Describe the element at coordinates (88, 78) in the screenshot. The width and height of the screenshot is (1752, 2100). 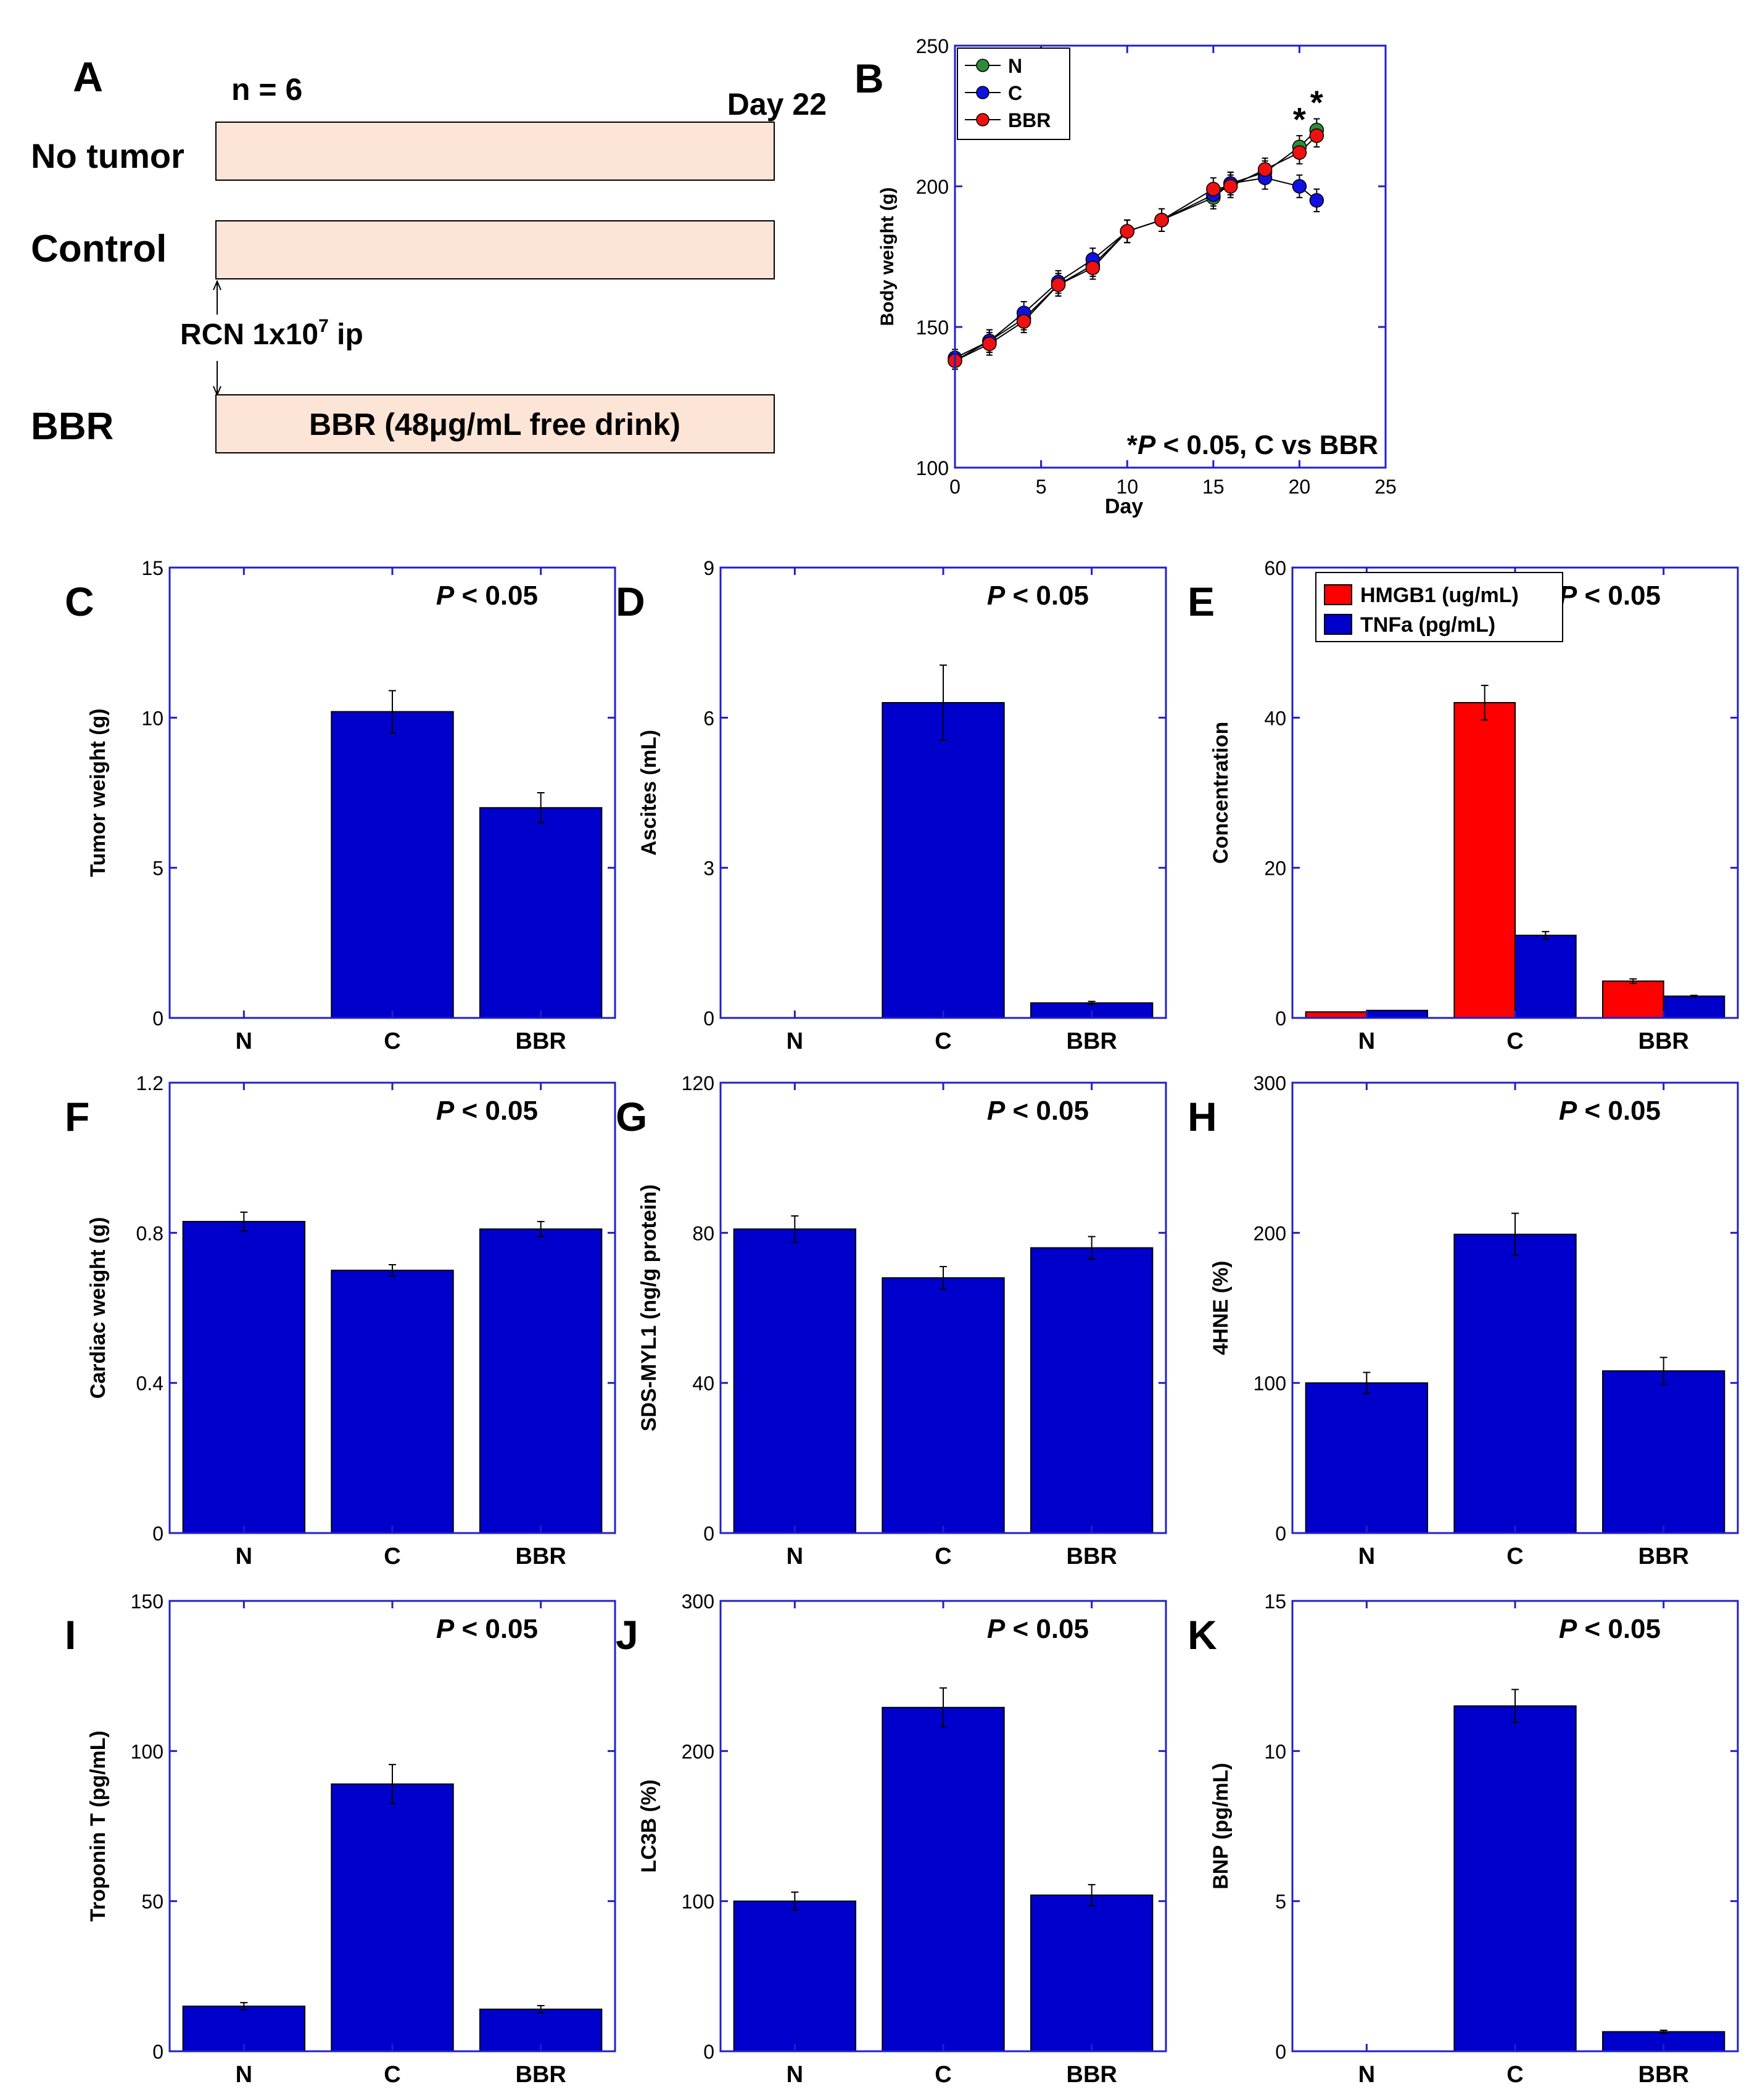
I see `panel-a-letter: A` at that location.